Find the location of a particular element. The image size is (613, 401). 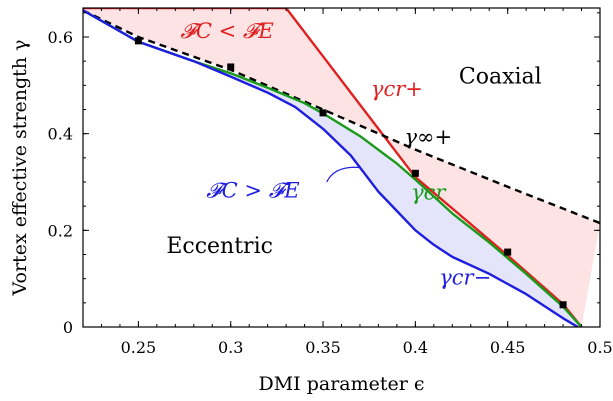

x-tick-label: 0.3 is located at coordinates (230, 347).